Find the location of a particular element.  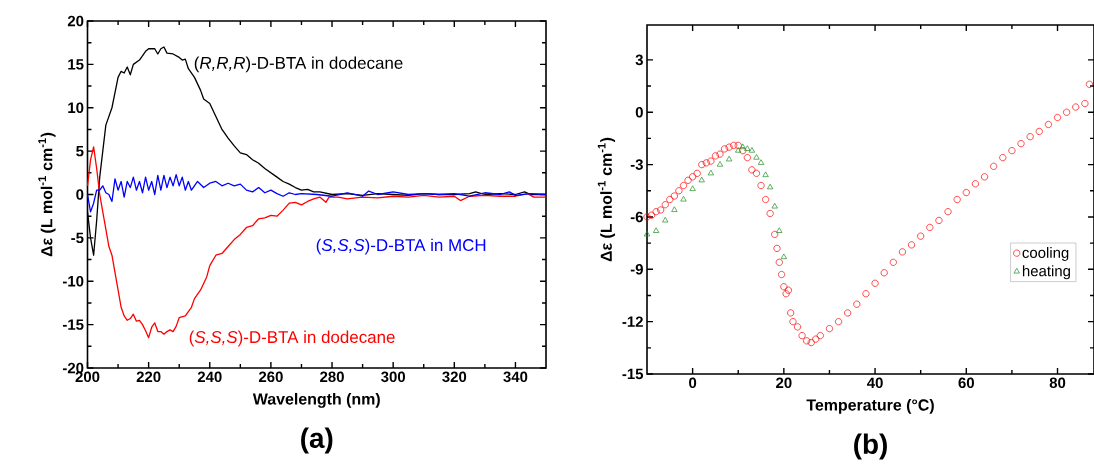

x-tick-label: 80 is located at coordinates (1057, 383).